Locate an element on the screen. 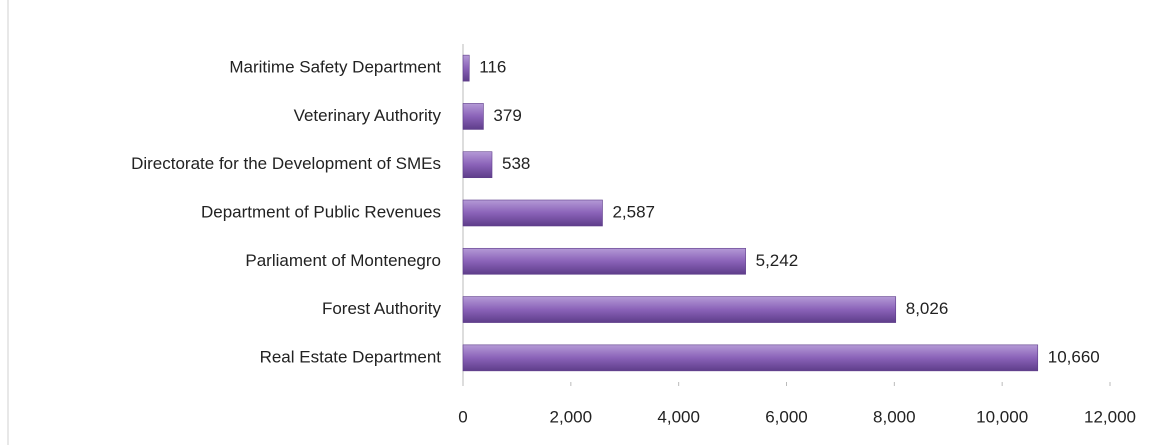  x-tick-label: 0 is located at coordinates (462, 416).